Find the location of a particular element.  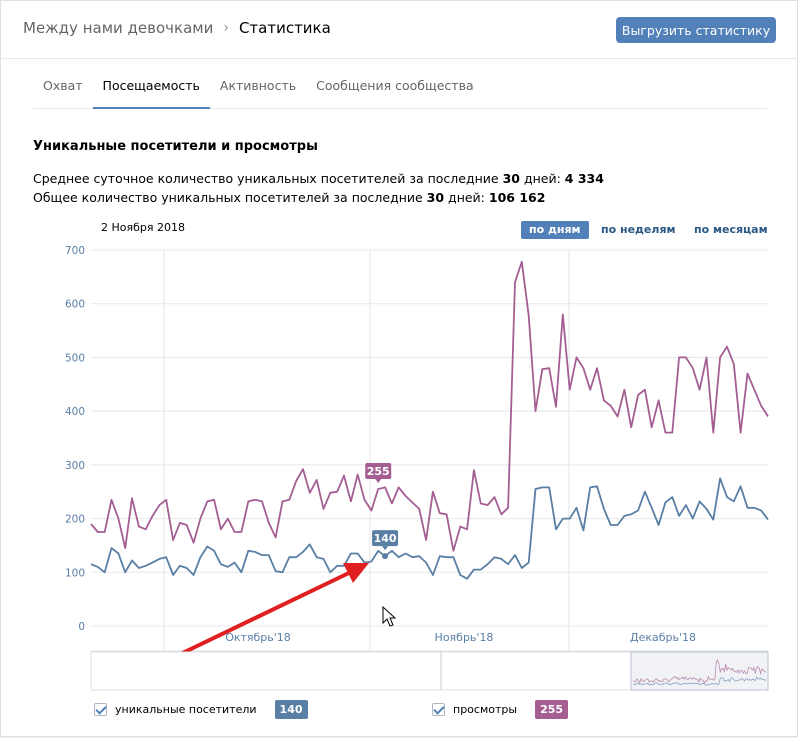

y-tick-label: 300 is located at coordinates (75, 466).